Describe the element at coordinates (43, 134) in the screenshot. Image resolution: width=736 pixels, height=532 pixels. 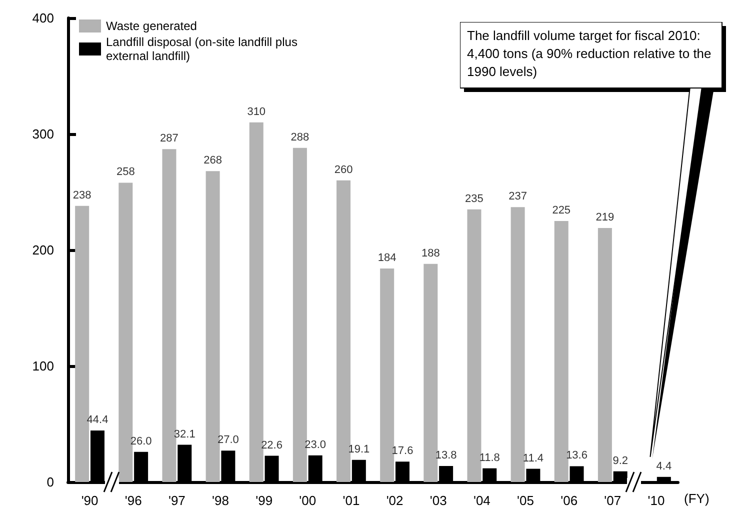
I see `y-tick-label: 300` at that location.